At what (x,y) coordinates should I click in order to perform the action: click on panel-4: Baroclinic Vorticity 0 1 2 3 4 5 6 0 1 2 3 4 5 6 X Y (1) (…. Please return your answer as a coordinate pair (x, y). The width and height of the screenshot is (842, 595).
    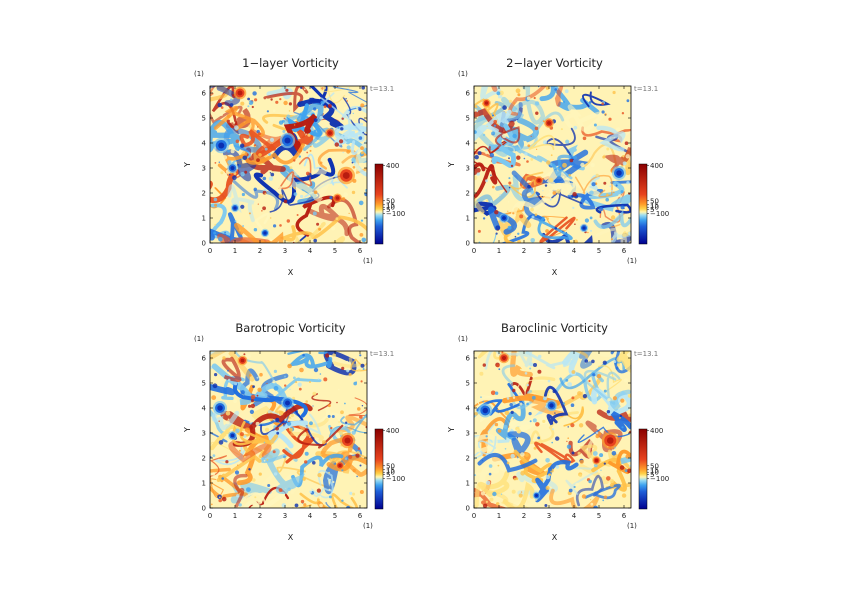
    Looking at the image, I should click on (558, 431).